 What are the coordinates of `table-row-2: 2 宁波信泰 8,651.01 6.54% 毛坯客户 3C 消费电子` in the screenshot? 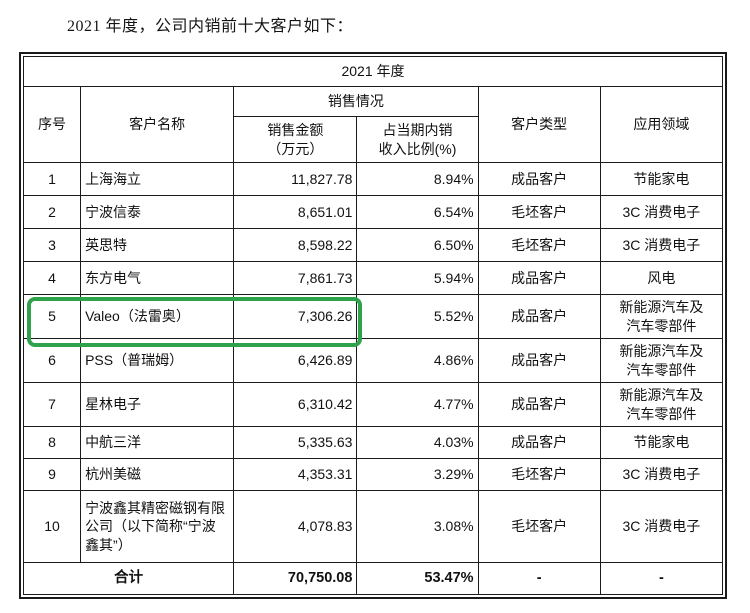 It's located at (373, 212).